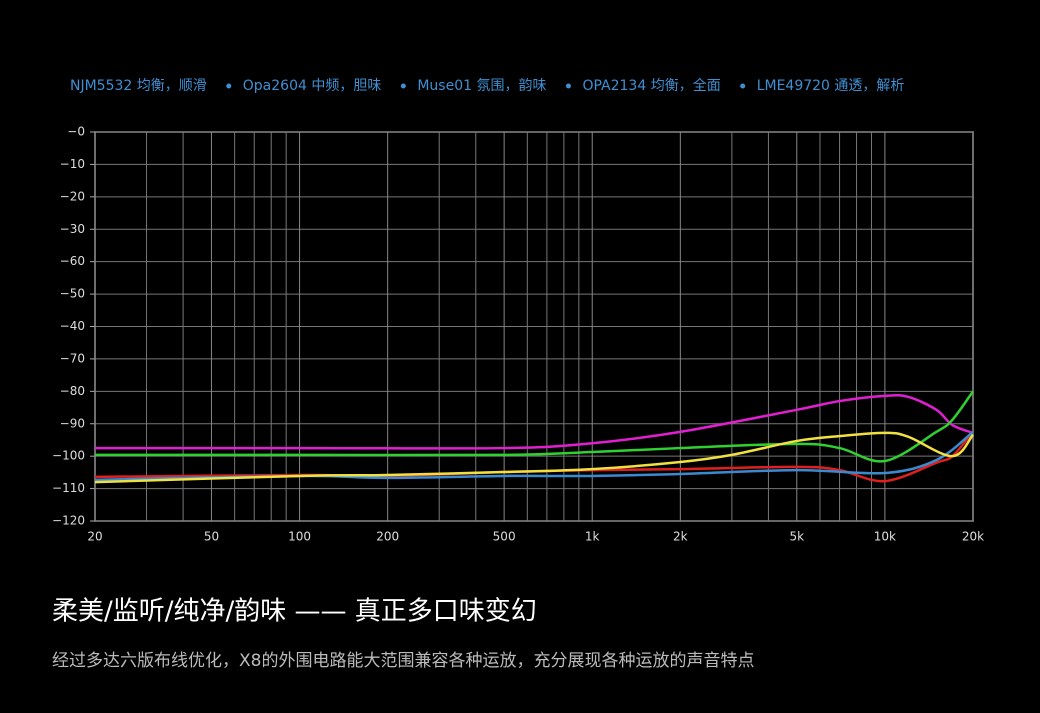 This screenshot has width=1040, height=713. Describe the element at coordinates (72, 423) in the screenshot. I see `y-tick-label: −90` at that location.